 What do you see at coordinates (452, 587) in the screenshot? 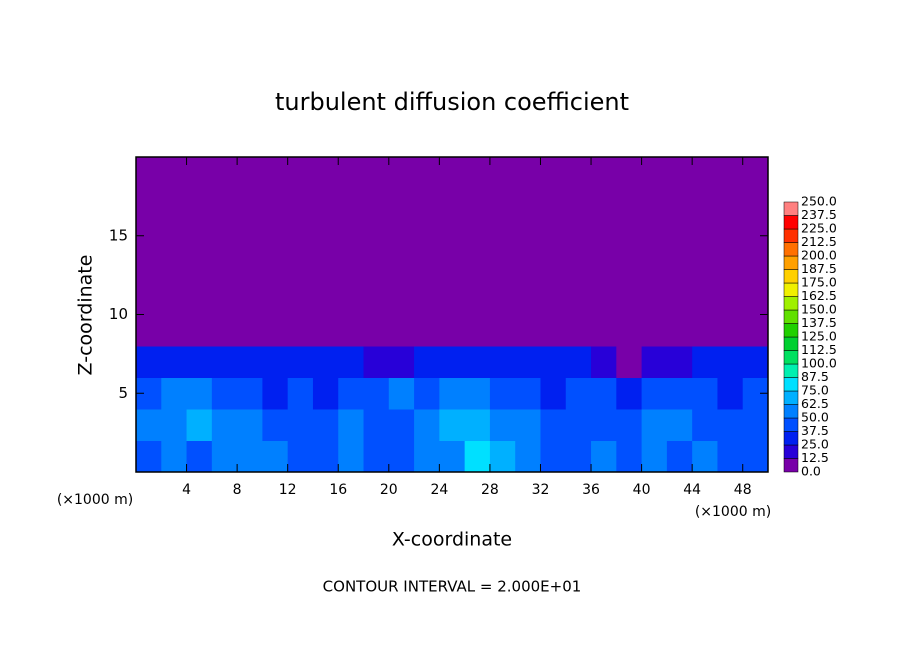
I see `footer-note: CONTOUR INTERVAL = 2.000E+01` at bounding box center [452, 587].